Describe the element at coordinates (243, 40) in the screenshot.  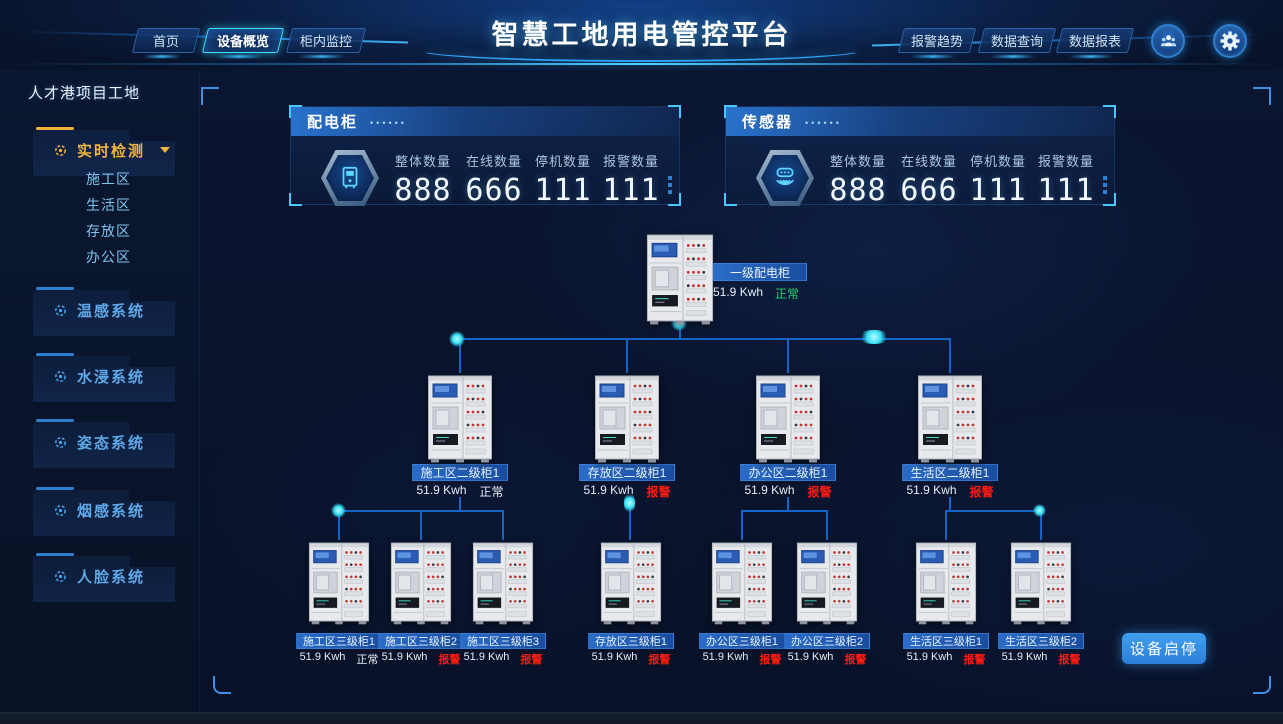
I see `tab-device-overview: 设备概览` at that location.